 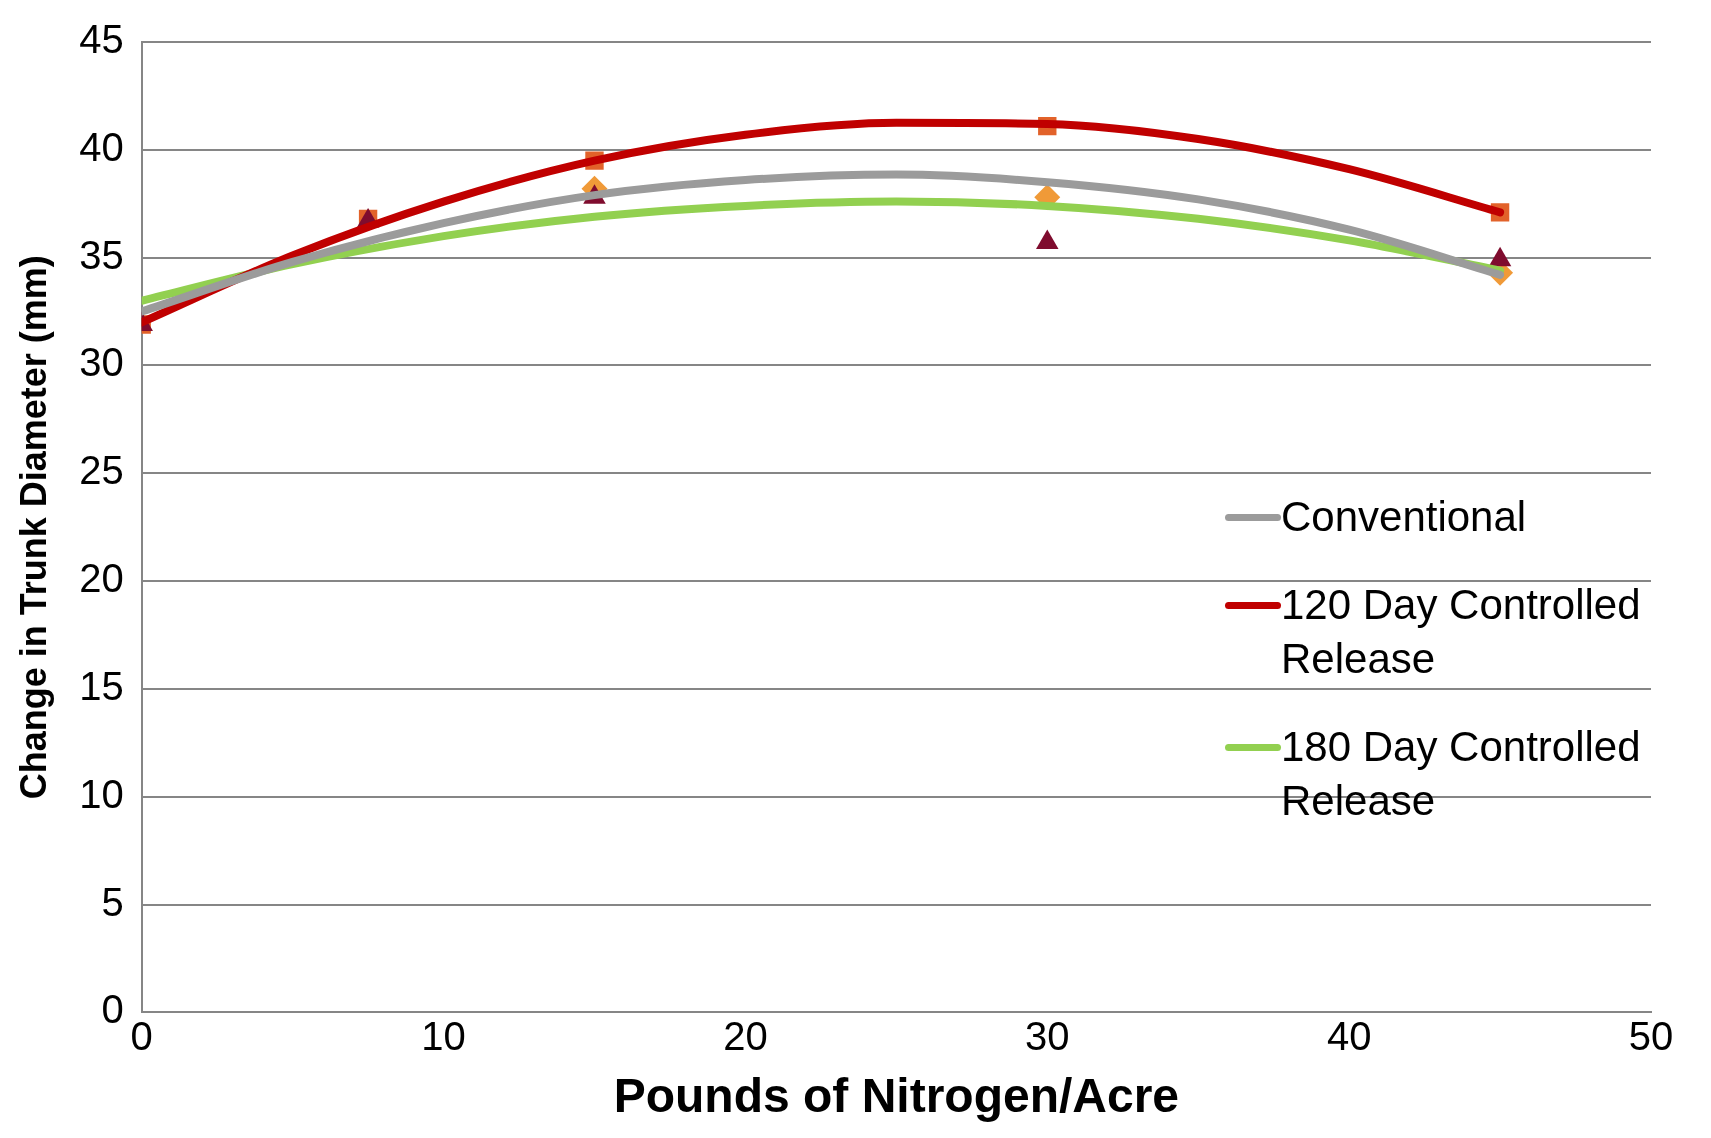 I want to click on x-tick-label: 50, so click(x=1651, y=1036).